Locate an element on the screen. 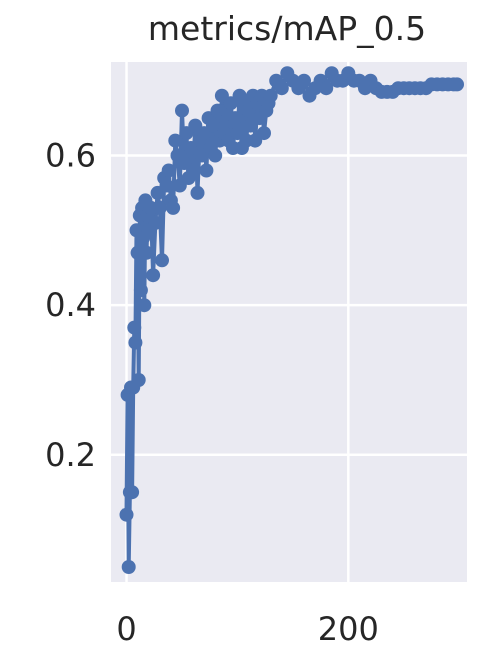 This screenshot has height=652, width=482. x-tick-label: 200 is located at coordinates (348, 629).